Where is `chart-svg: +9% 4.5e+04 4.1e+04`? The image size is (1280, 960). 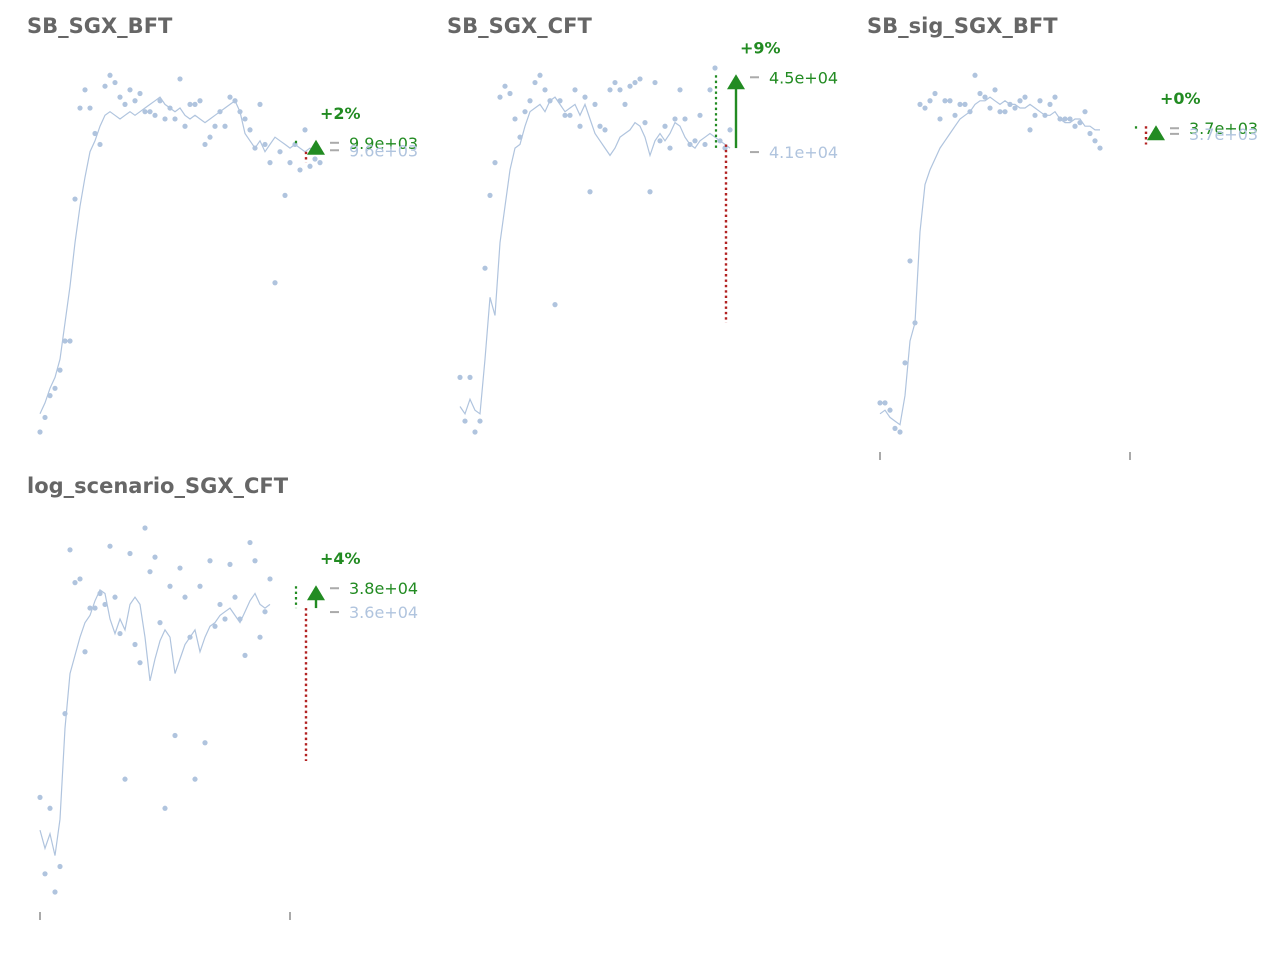 chart-svg: +9% 4.5e+04 4.1e+04 is located at coordinates (647, 236).